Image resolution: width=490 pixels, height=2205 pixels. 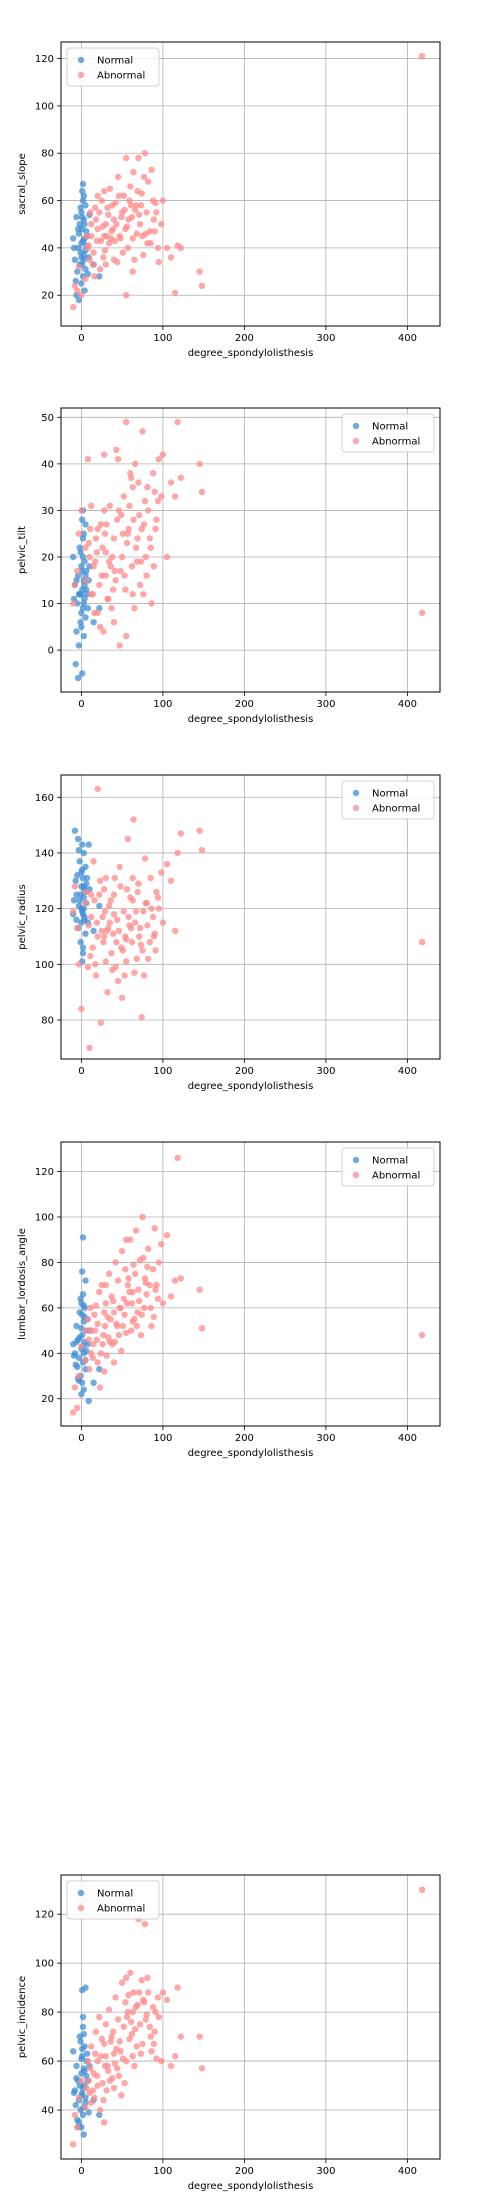 What do you see at coordinates (325, 1438) in the screenshot?
I see `x-tick-label: 300` at bounding box center [325, 1438].